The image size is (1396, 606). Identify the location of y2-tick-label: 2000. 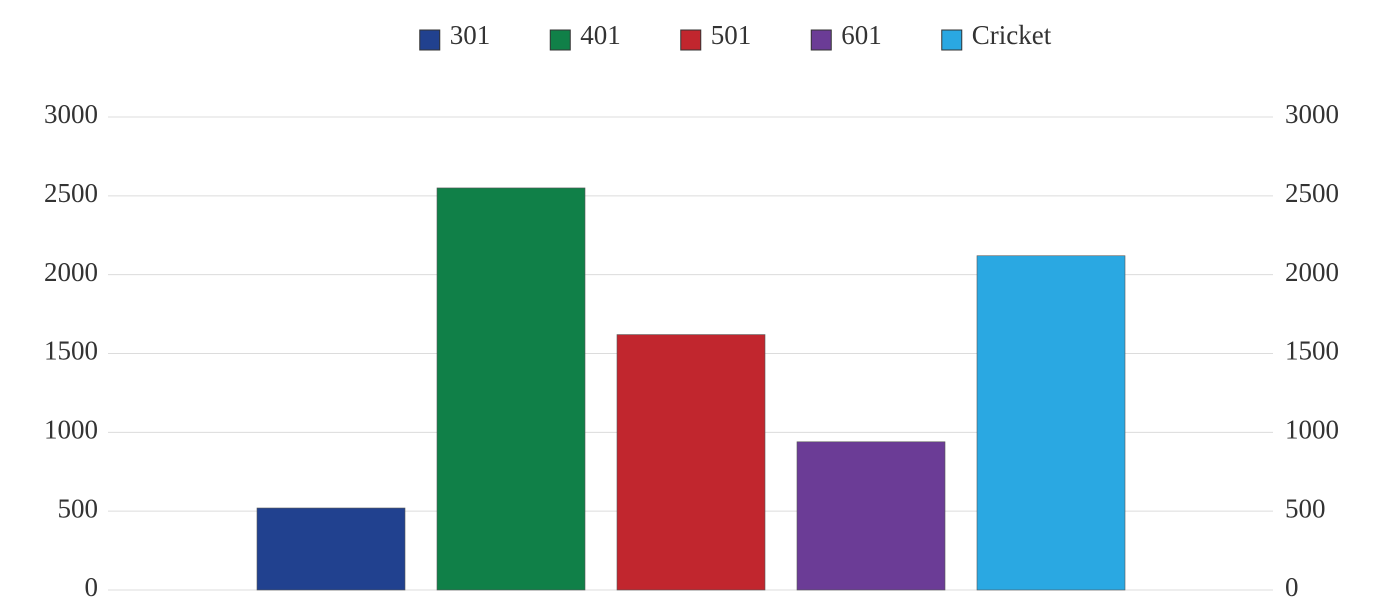
(1312, 272).